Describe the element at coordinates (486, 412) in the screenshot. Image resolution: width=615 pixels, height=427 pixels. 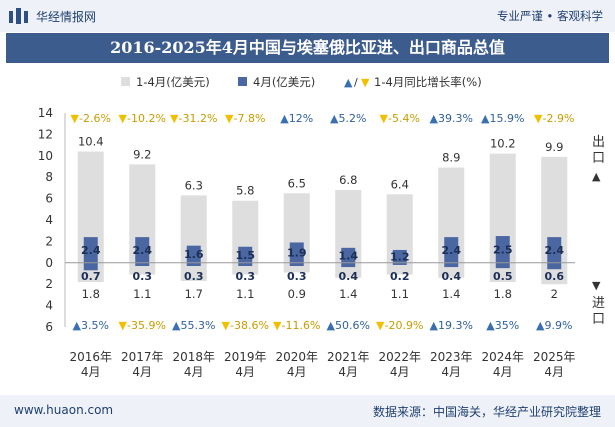
I see `footer-source: 数据来源：中国海关，华经产业研究院整理` at that location.